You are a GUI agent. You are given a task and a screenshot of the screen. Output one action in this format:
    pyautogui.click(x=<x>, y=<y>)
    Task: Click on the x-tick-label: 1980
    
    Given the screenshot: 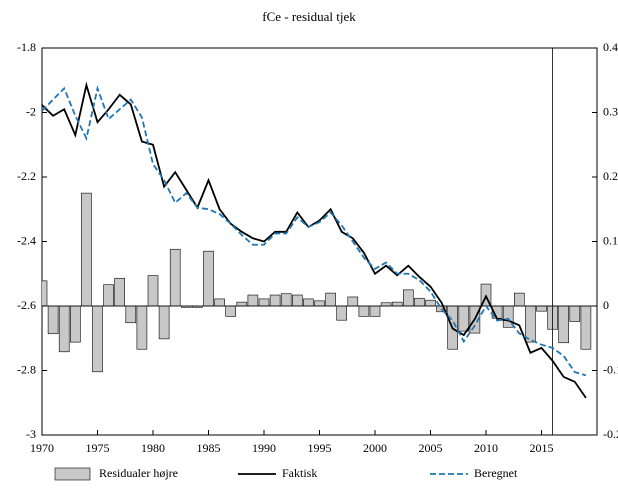 What is the action you would take?
    pyautogui.click(x=153, y=448)
    